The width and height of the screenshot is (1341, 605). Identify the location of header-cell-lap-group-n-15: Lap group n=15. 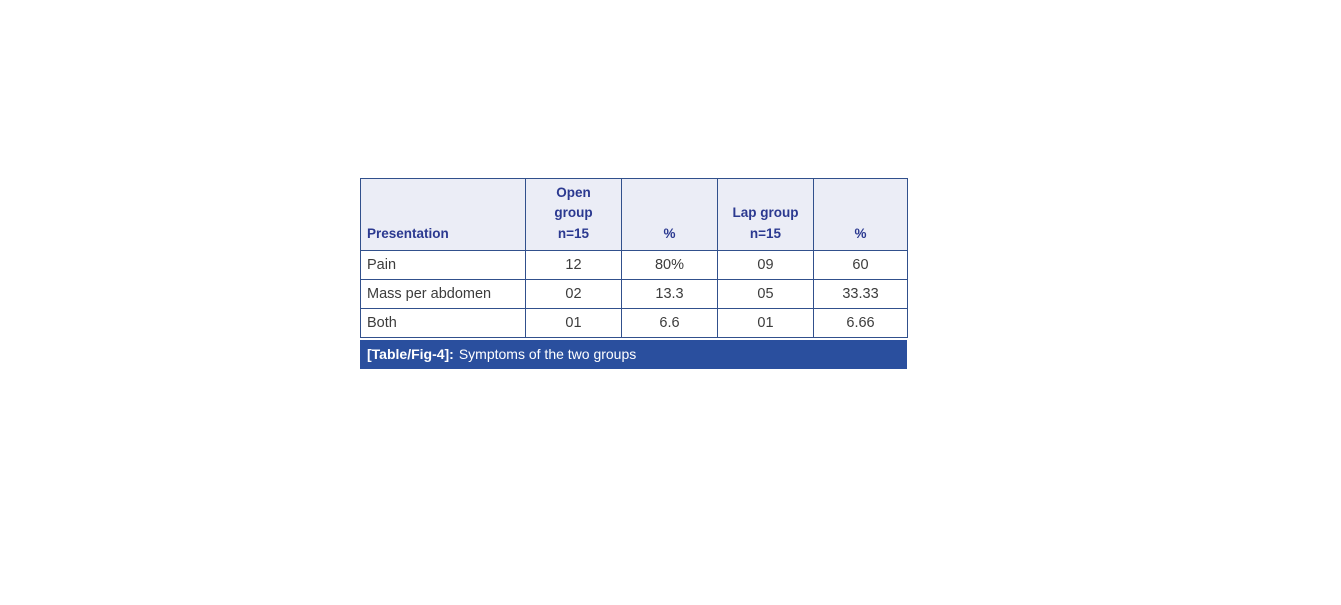
(765, 214).